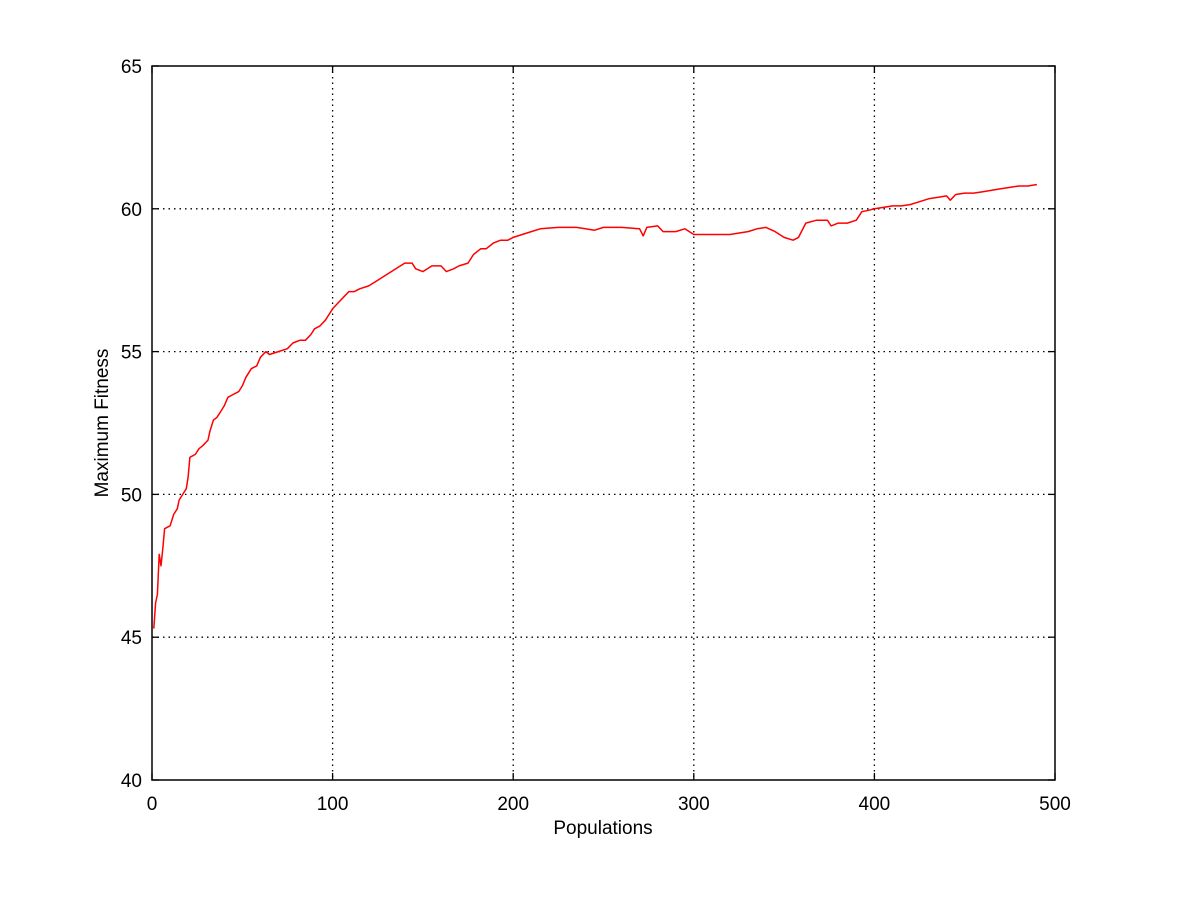  I want to click on y-tick-label: 40, so click(131, 781).